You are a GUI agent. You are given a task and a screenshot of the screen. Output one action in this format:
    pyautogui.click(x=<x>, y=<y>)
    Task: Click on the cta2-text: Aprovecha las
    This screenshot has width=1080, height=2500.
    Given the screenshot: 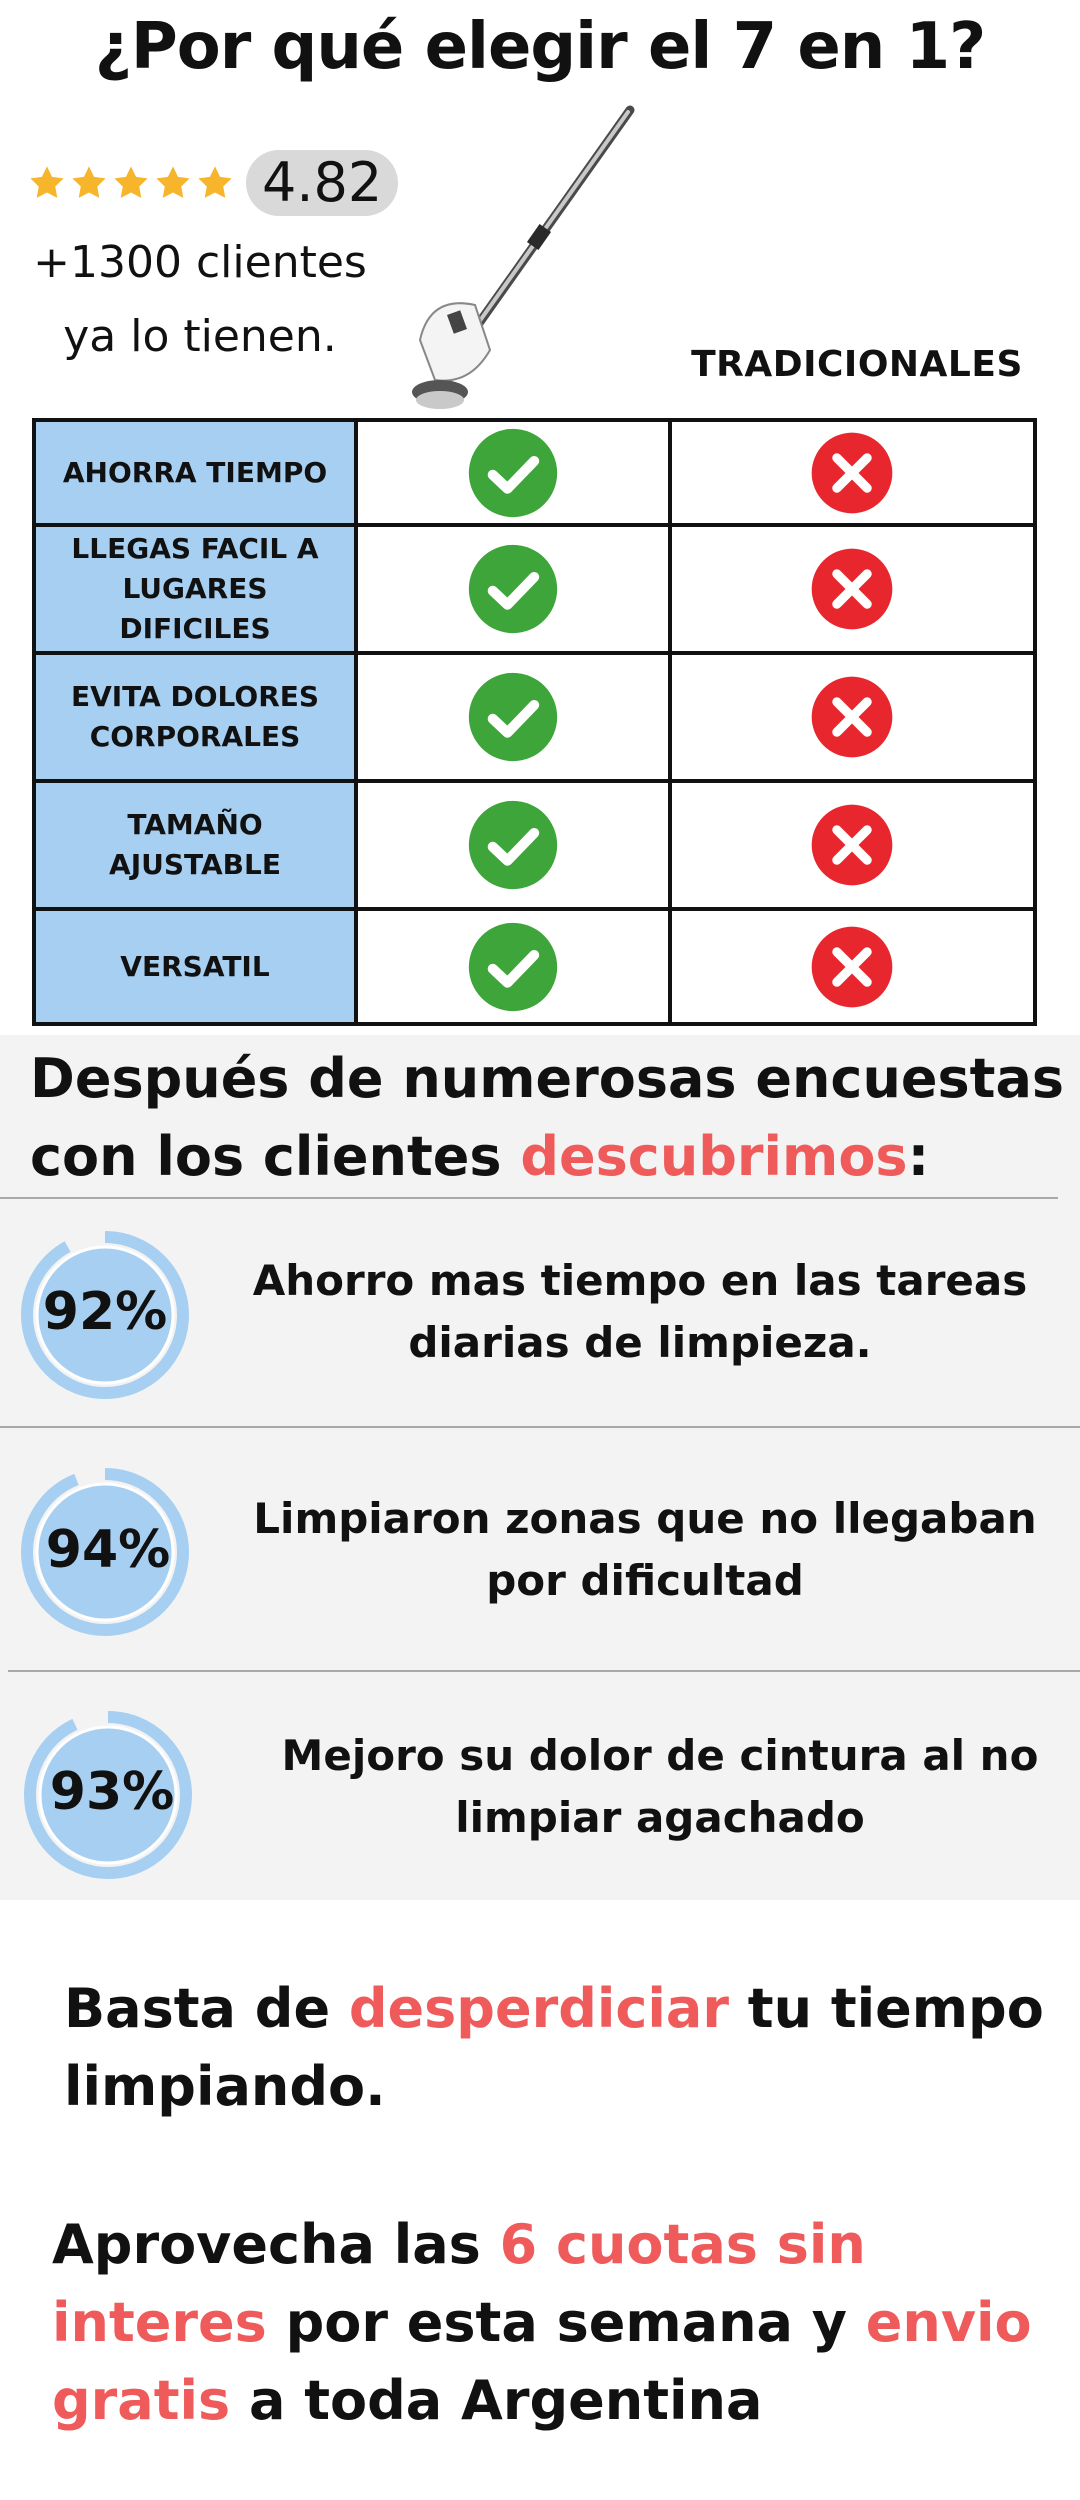 What is the action you would take?
    pyautogui.click(x=276, y=2244)
    